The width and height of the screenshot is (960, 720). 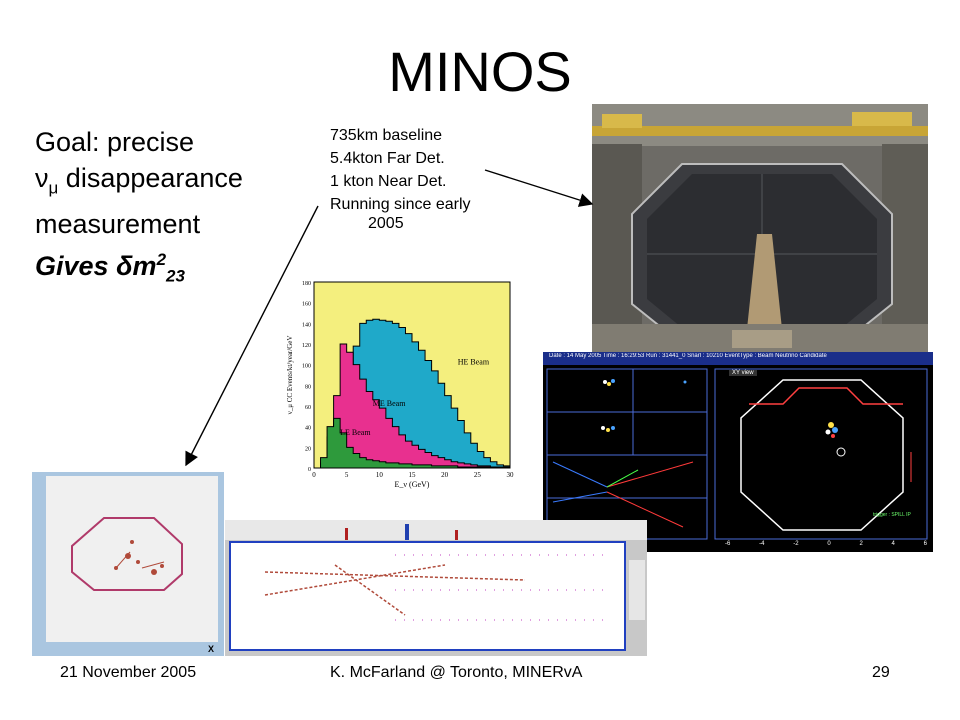 What do you see at coordinates (42, 178) in the screenshot?
I see `nu-symbol: ν` at bounding box center [42, 178].